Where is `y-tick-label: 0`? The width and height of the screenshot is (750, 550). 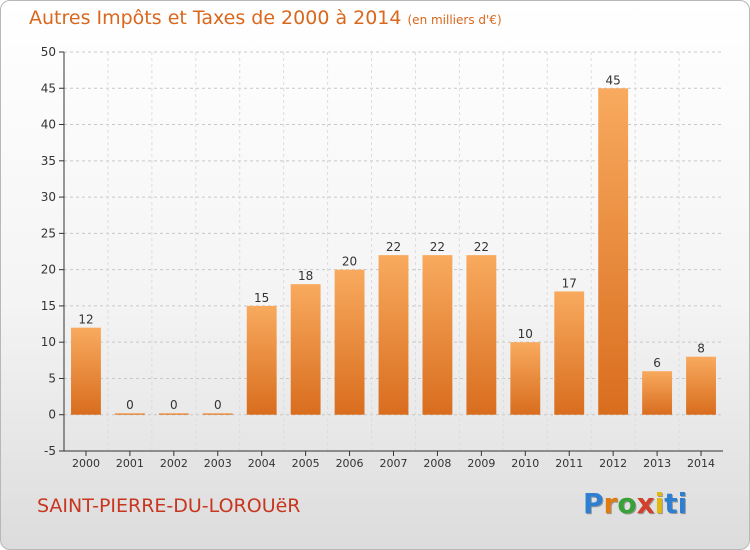
y-tick-label: 0 is located at coordinates (52, 415).